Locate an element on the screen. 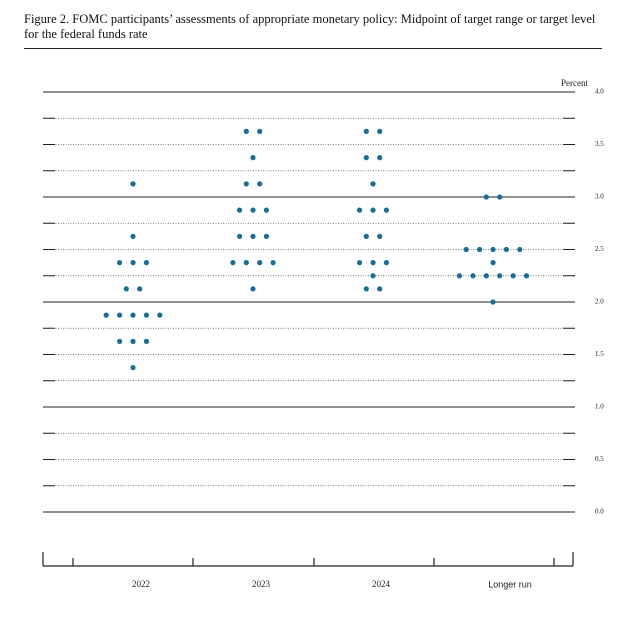 The image size is (624, 619). x-tick-label: 2022 is located at coordinates (141, 584).